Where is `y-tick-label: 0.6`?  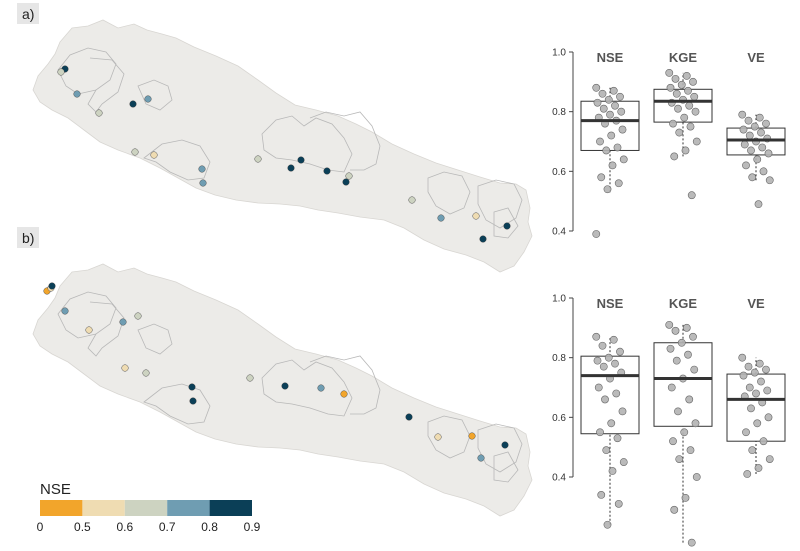 y-tick-label: 0.6 is located at coordinates (559, 418).